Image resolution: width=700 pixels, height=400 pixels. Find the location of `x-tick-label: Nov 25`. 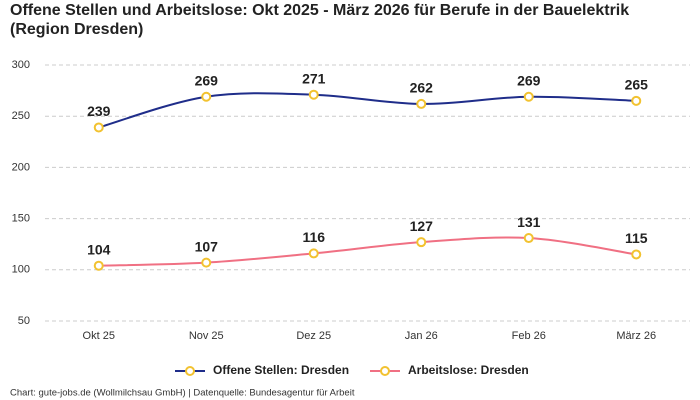

x-tick-label: Nov 25 is located at coordinates (206, 336).